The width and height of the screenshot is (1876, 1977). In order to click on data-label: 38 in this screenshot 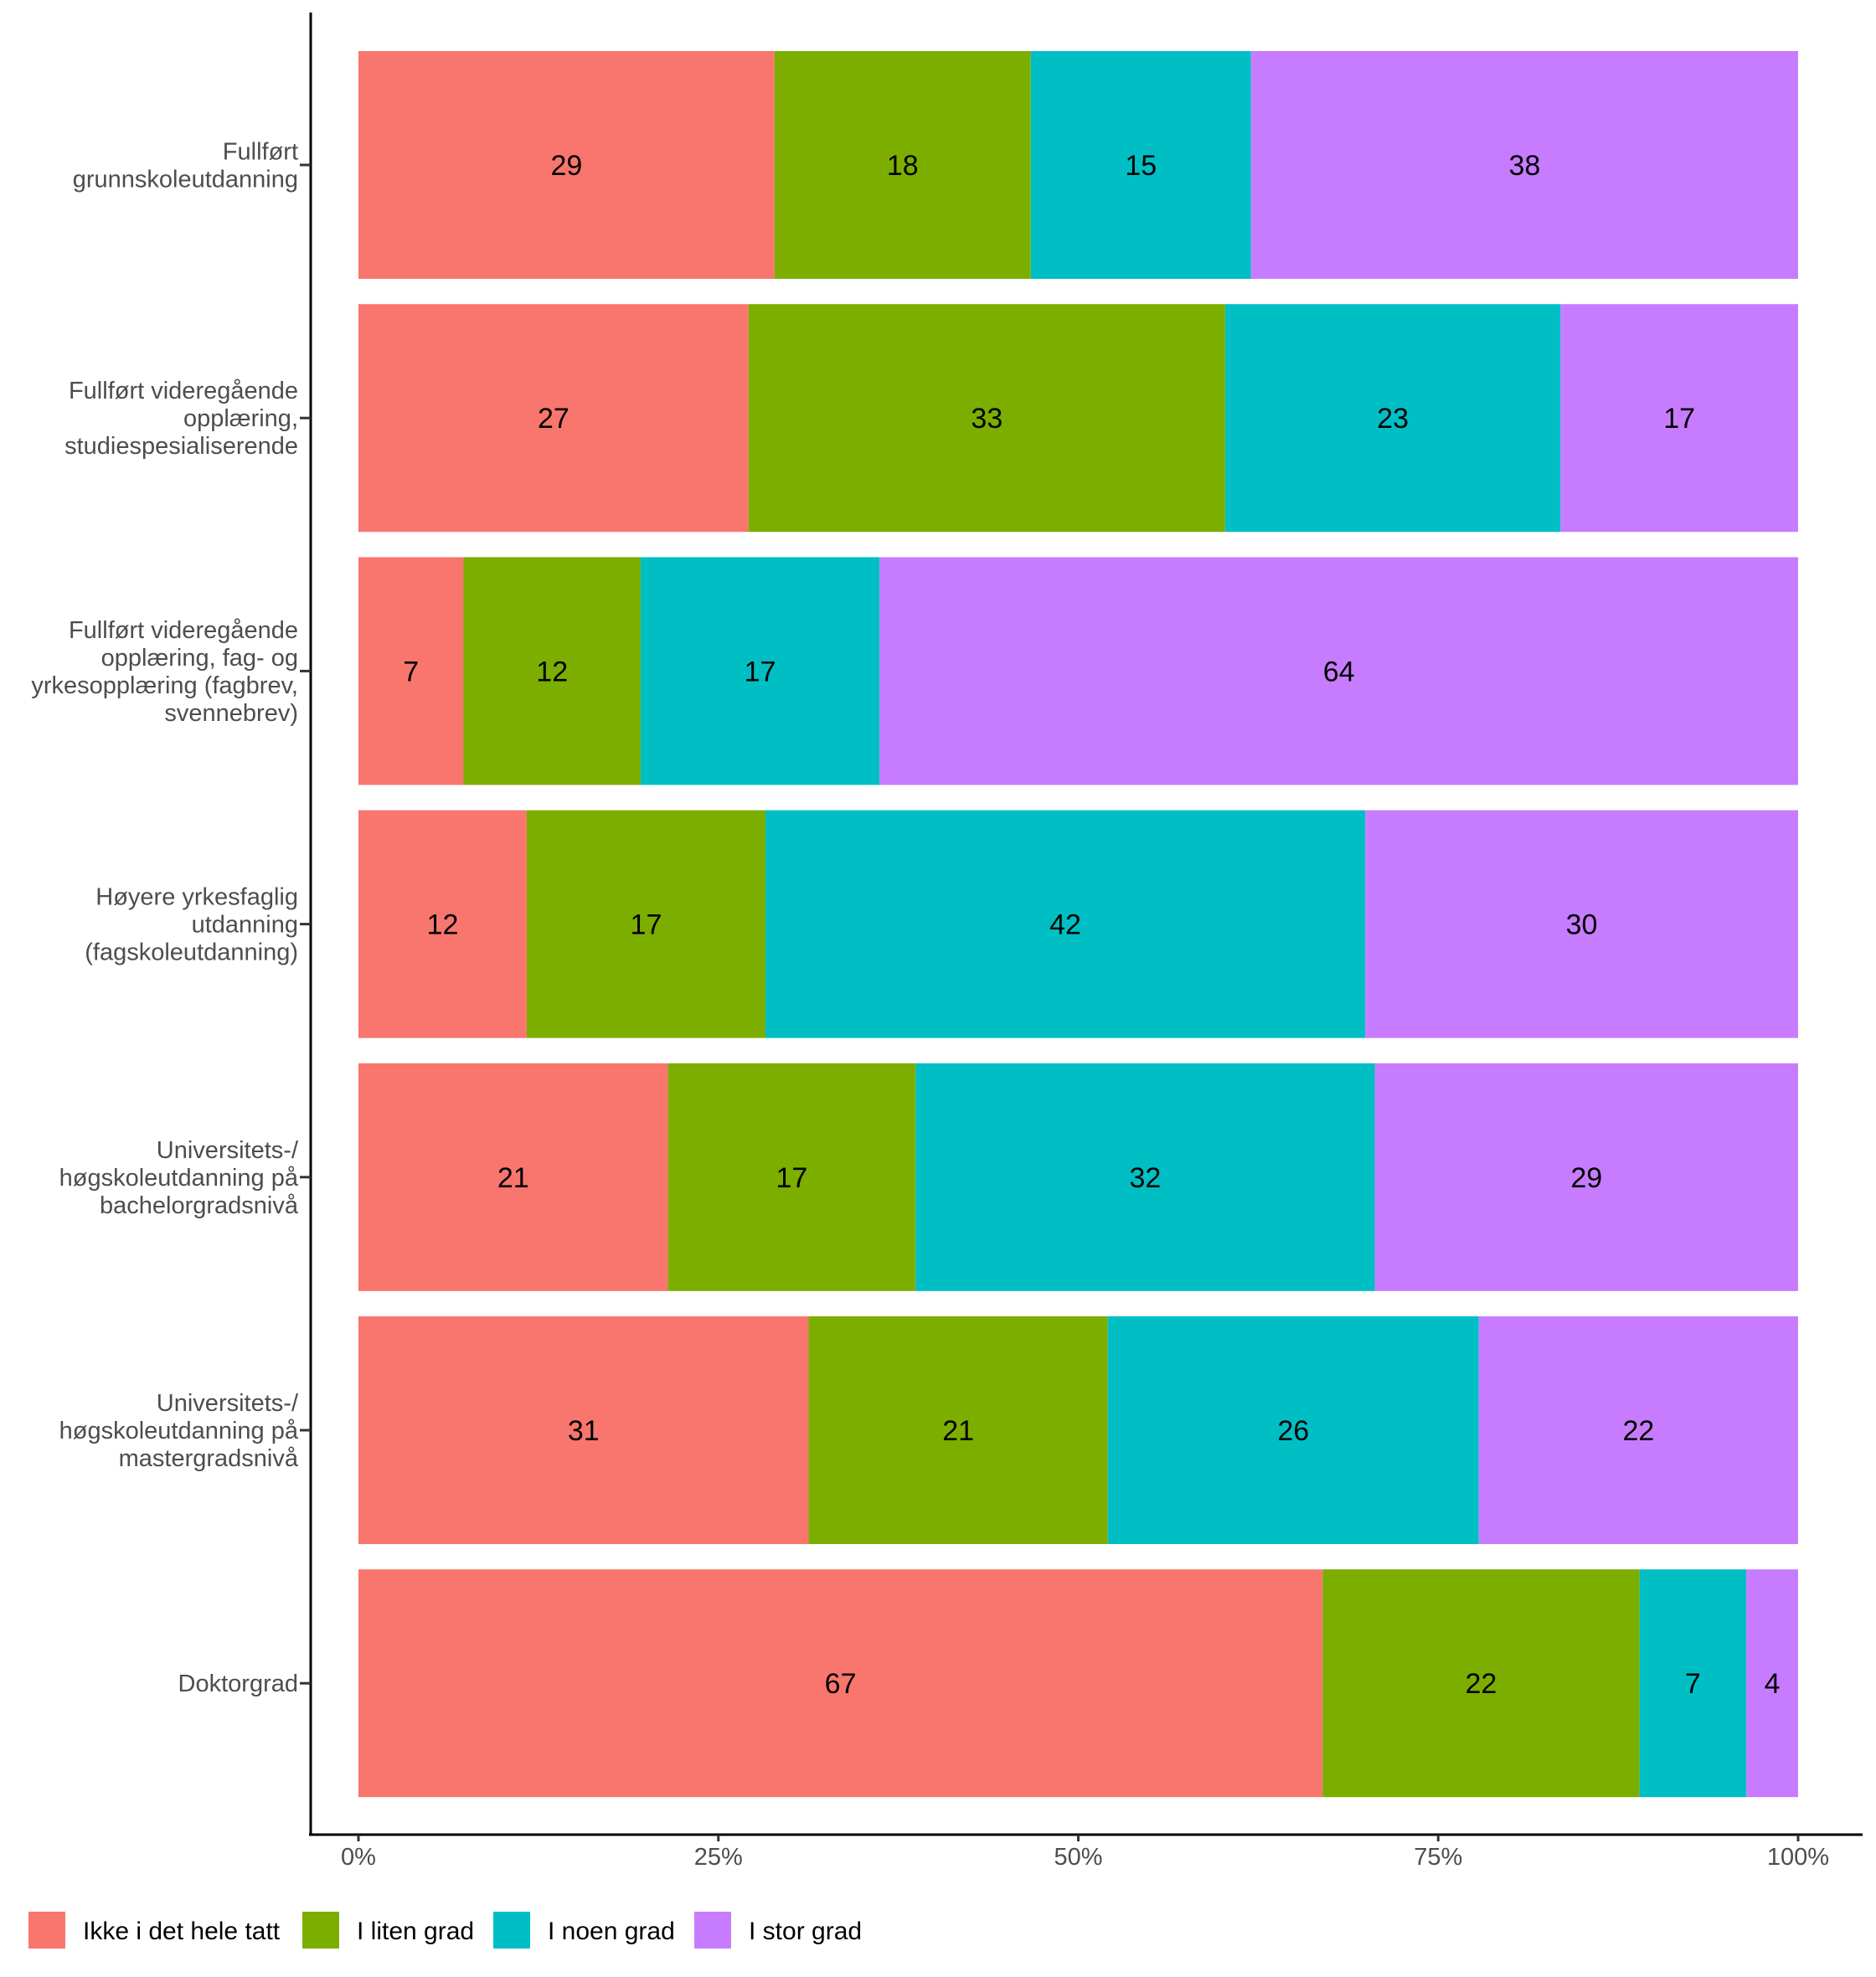, I will do `click(1524, 166)`.